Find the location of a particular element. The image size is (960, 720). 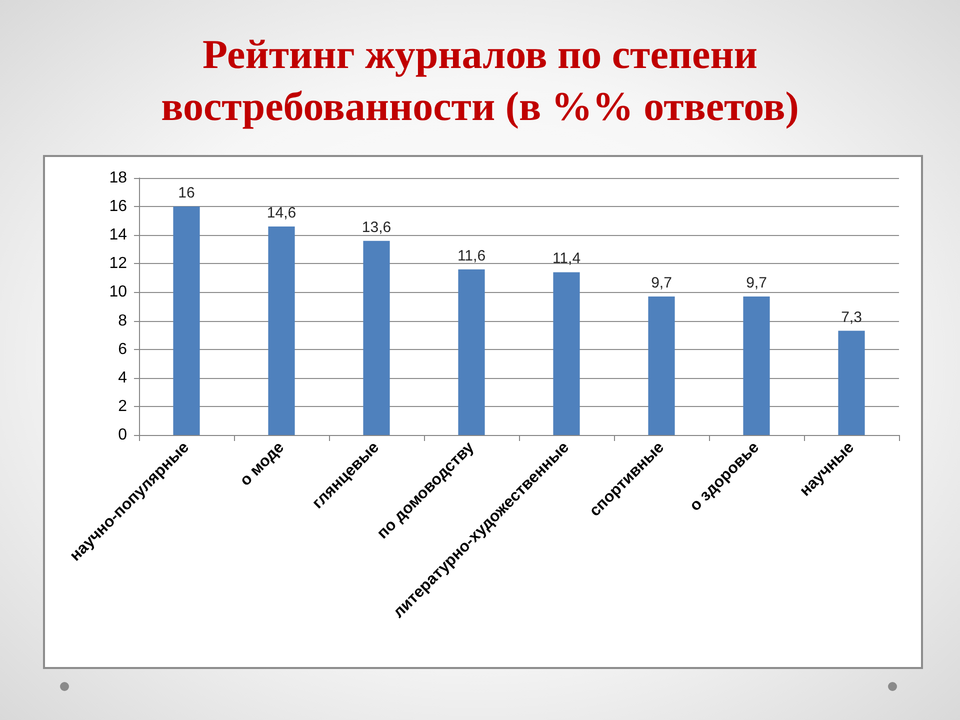

data-label: 16 is located at coordinates (186, 193).